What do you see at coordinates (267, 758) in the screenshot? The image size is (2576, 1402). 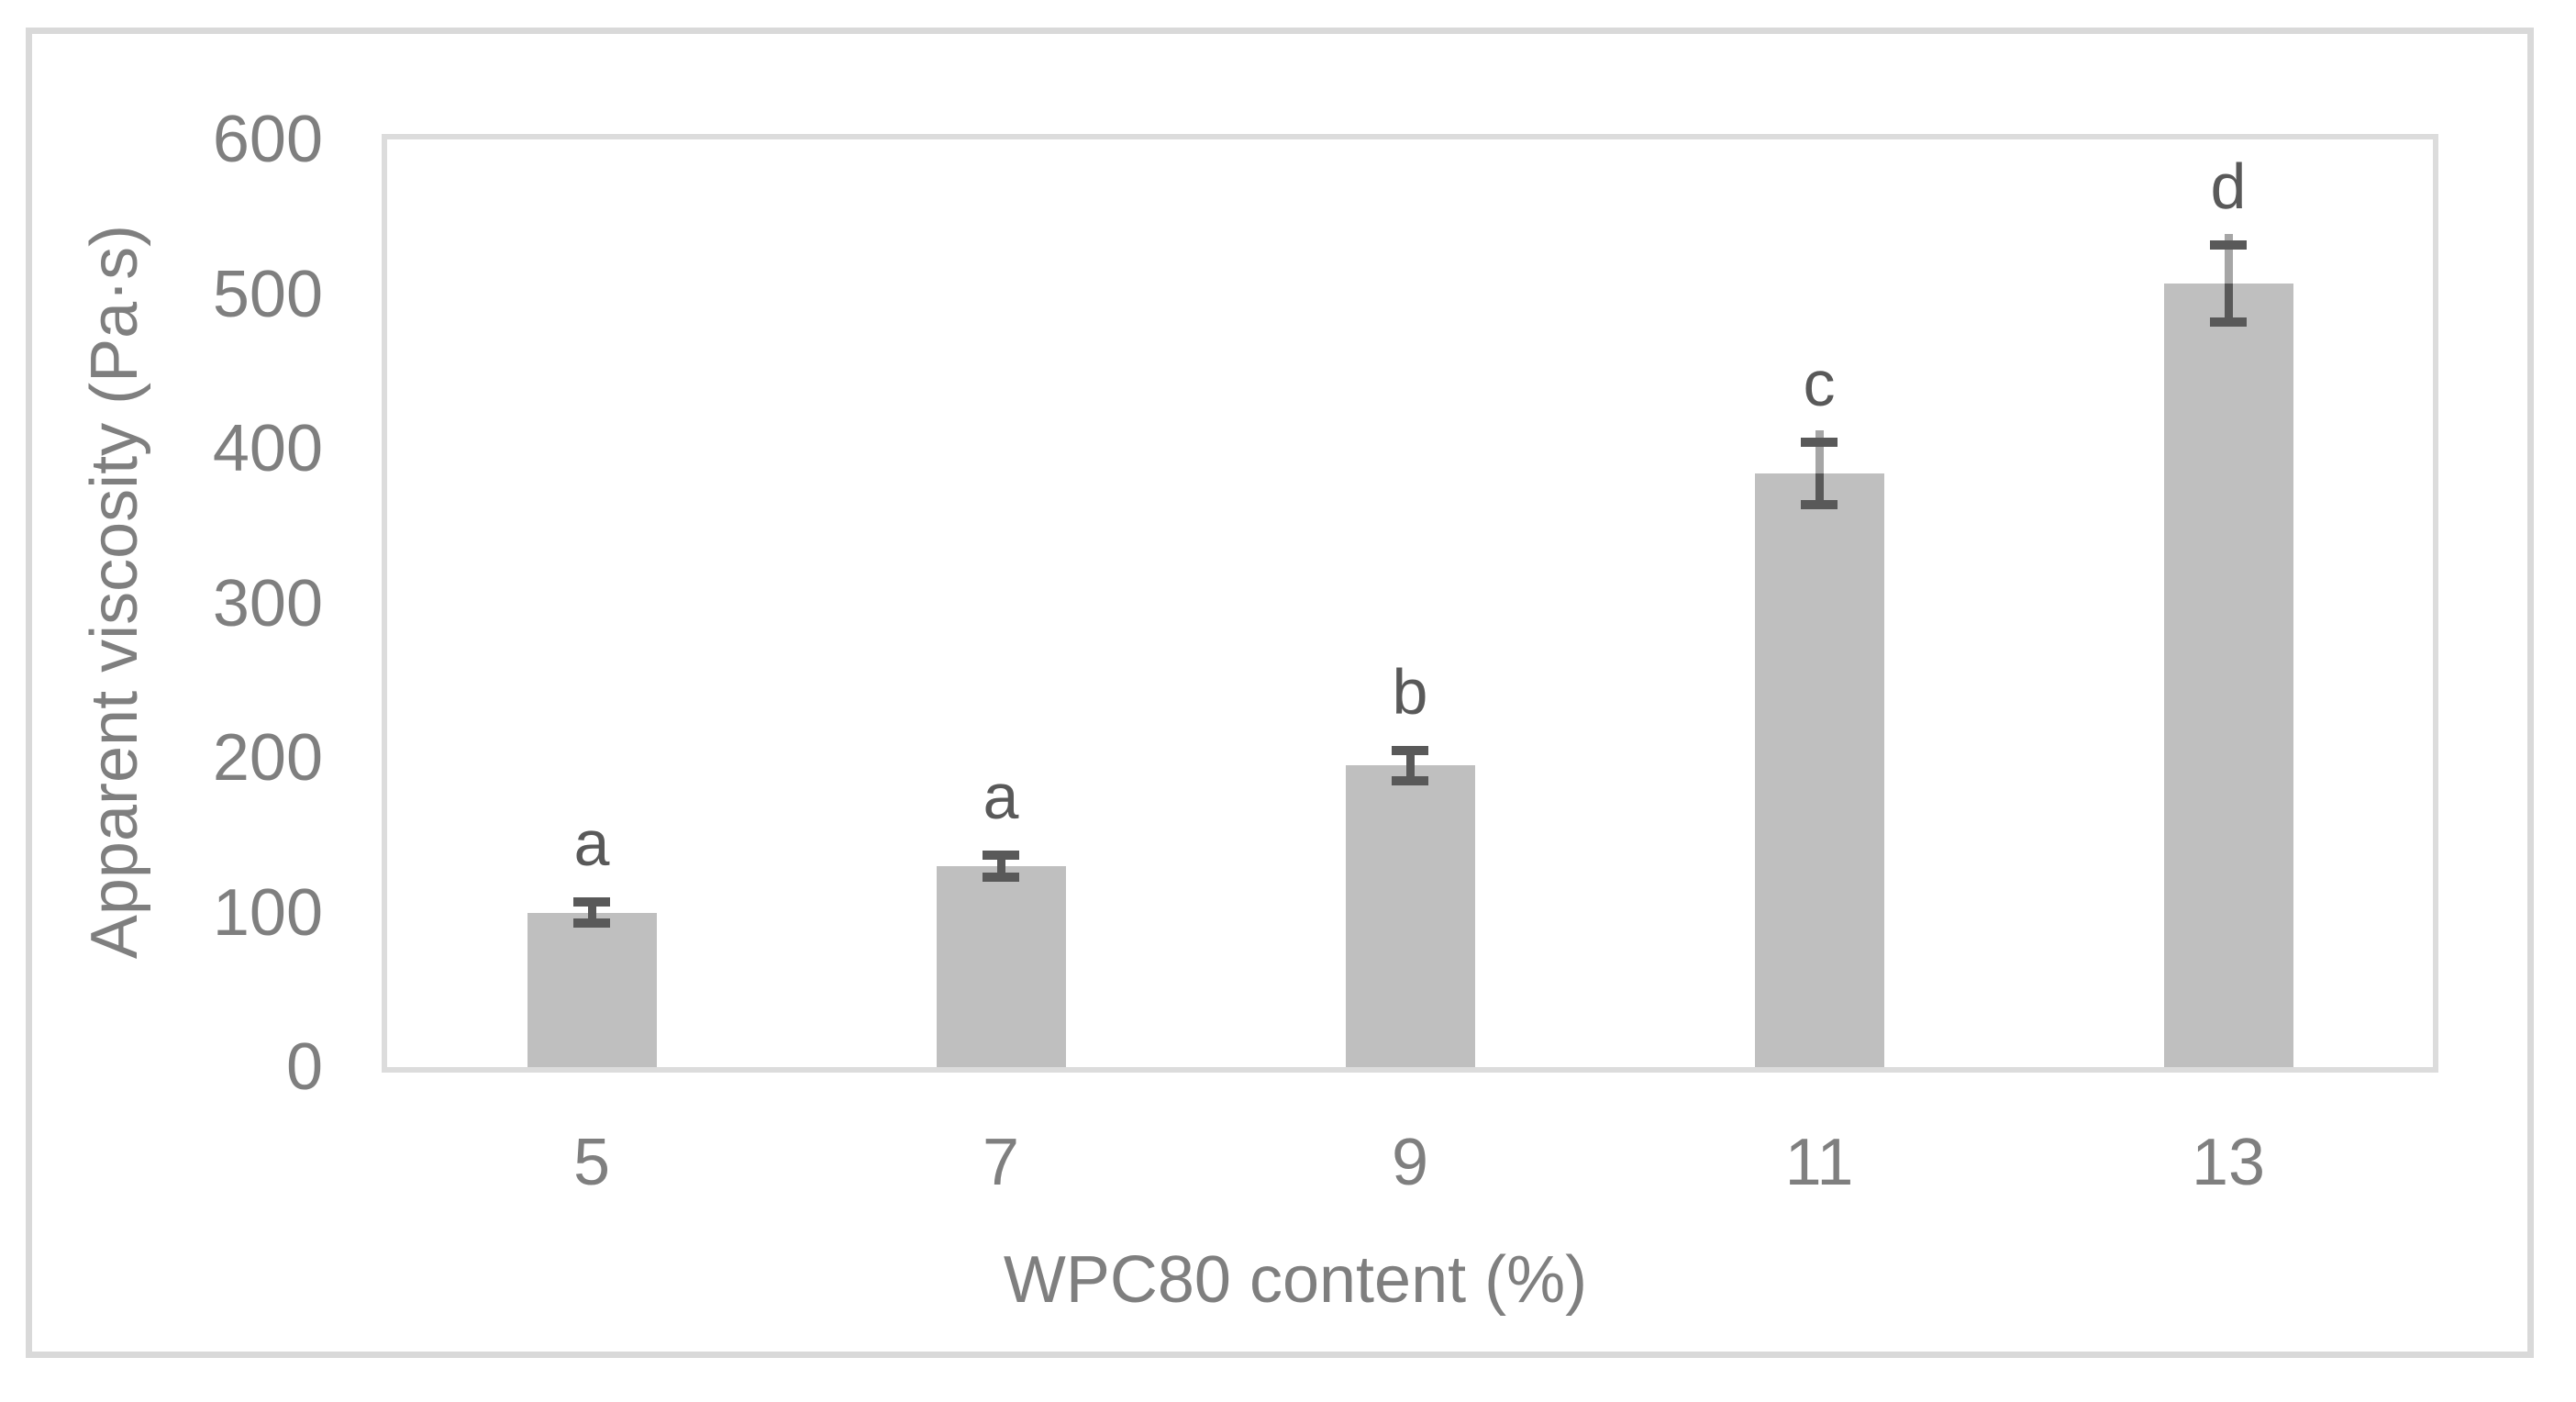 I see `y-tick-label: 200` at bounding box center [267, 758].